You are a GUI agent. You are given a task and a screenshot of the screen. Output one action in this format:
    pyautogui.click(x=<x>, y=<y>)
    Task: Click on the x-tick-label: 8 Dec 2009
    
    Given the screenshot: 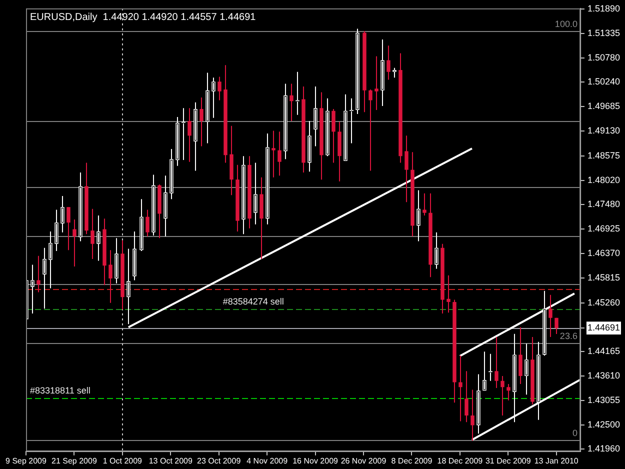 What is the action you would take?
    pyautogui.click(x=412, y=461)
    